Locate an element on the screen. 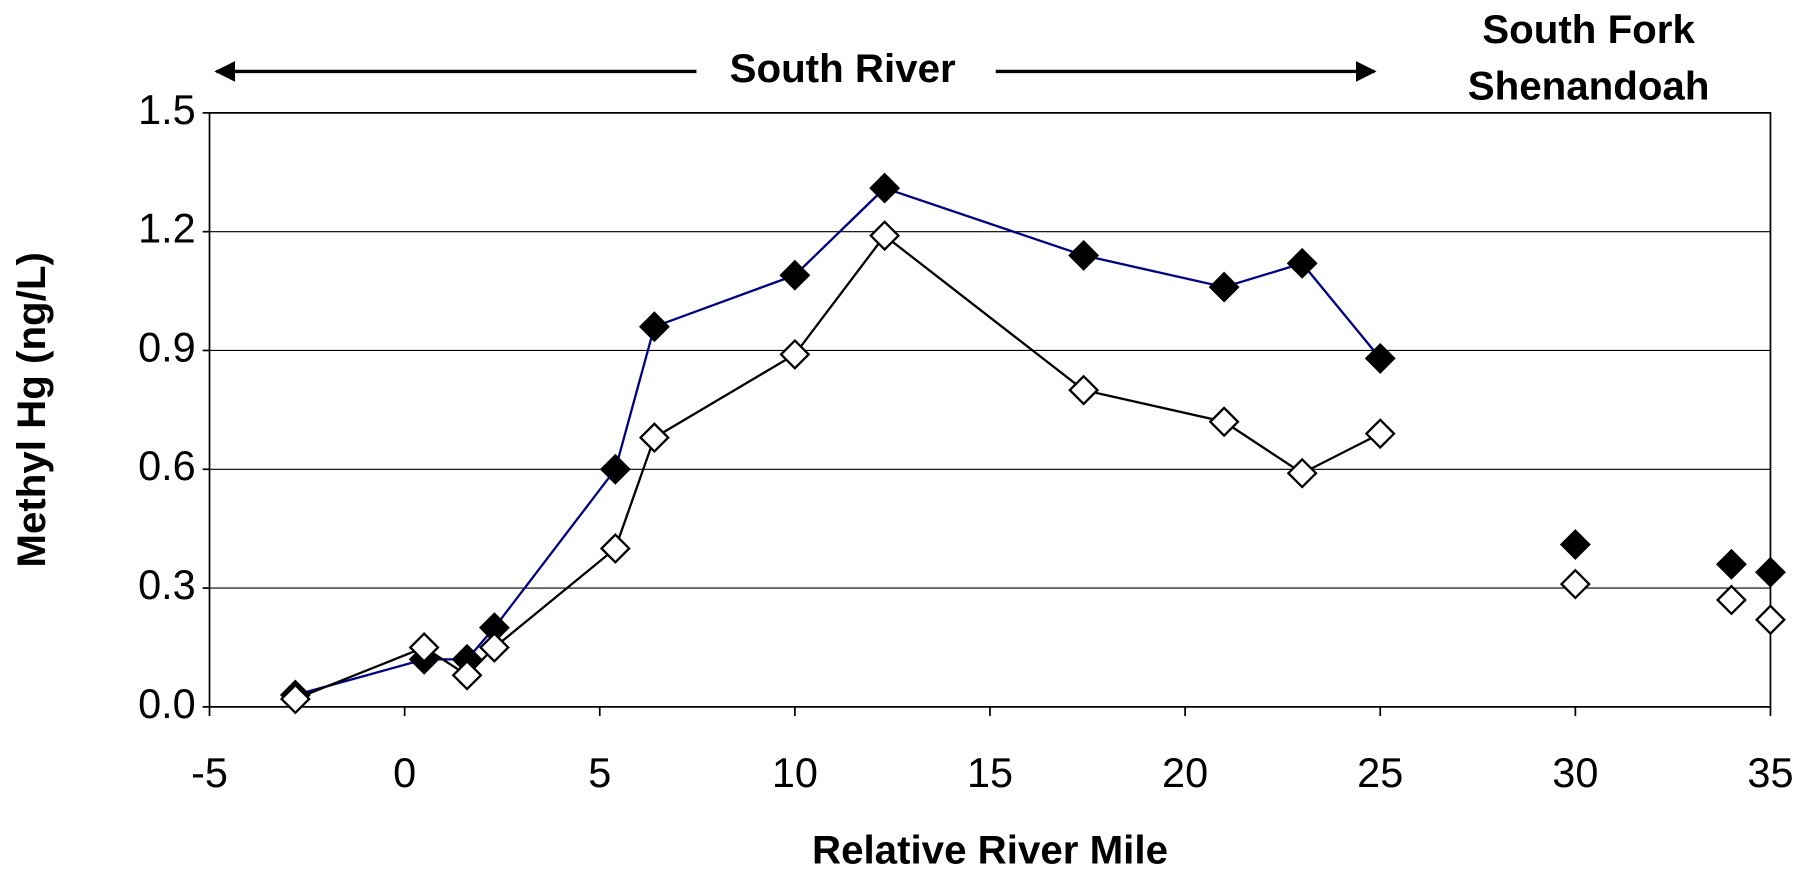 The width and height of the screenshot is (1805, 875). y-tick-label: 1.2 is located at coordinates (167, 228).